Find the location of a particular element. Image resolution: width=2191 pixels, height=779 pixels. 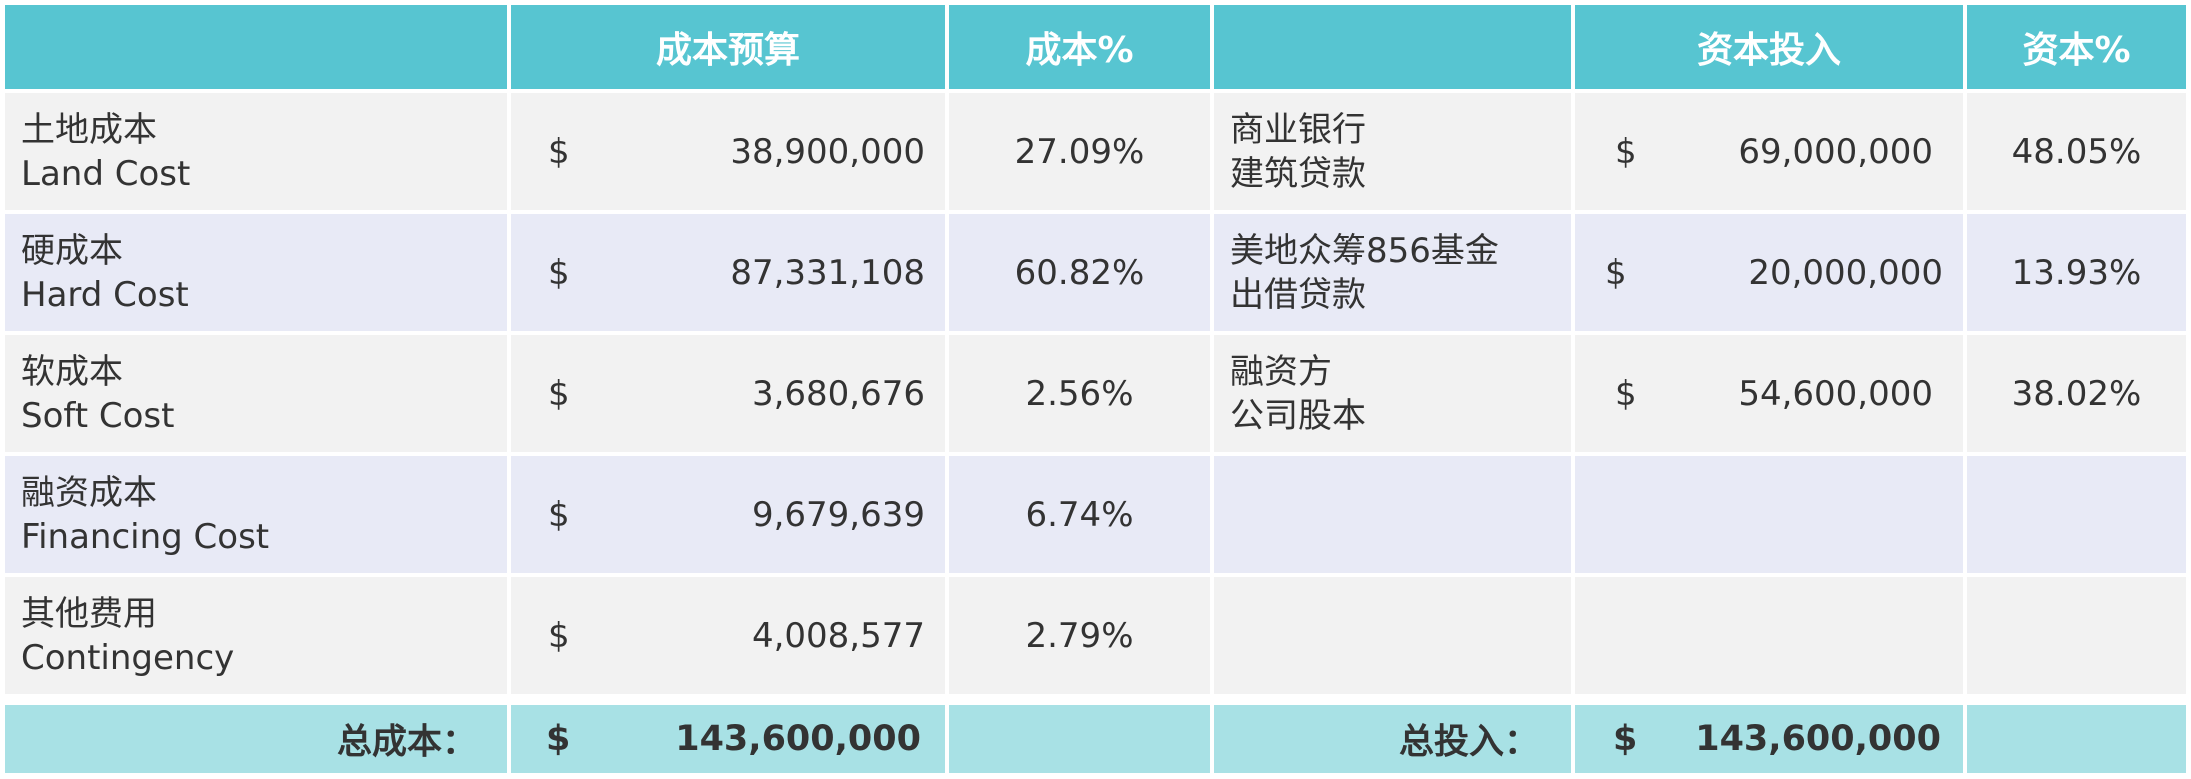

capital-pct-cell: 48.05% is located at coordinates (2076, 151).